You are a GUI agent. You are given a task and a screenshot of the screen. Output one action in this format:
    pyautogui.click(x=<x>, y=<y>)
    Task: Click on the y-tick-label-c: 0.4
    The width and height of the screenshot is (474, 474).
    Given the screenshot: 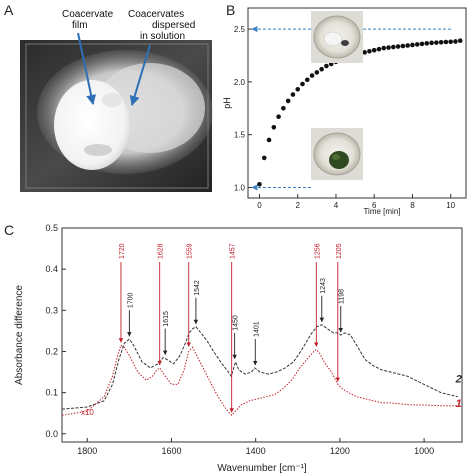 What is the action you would take?
    pyautogui.click(x=51, y=269)
    